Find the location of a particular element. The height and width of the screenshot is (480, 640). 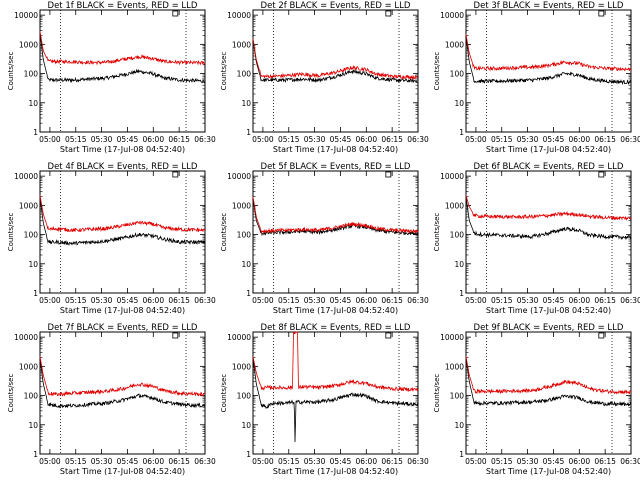

chart-title: Det 1f BLACK = Events, RED = LLD is located at coordinates (123, 6).